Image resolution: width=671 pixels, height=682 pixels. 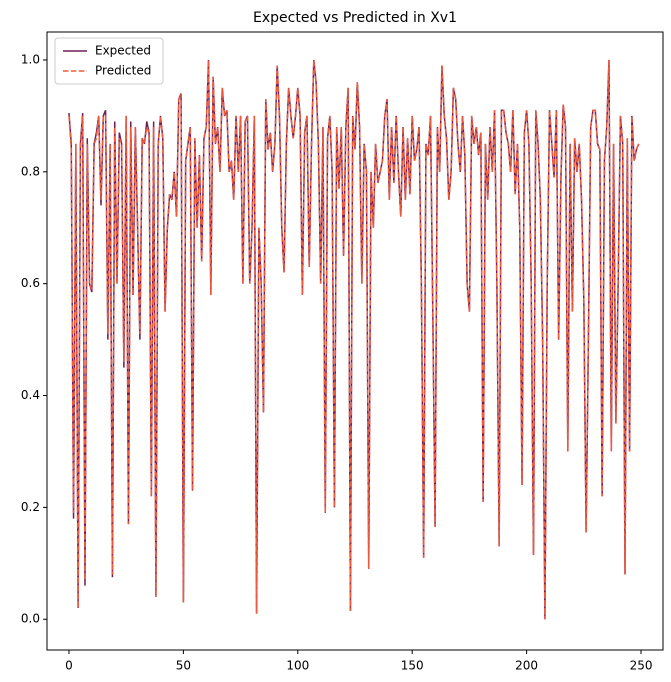 I want to click on y-tick-label: 0.4, so click(x=30, y=395).